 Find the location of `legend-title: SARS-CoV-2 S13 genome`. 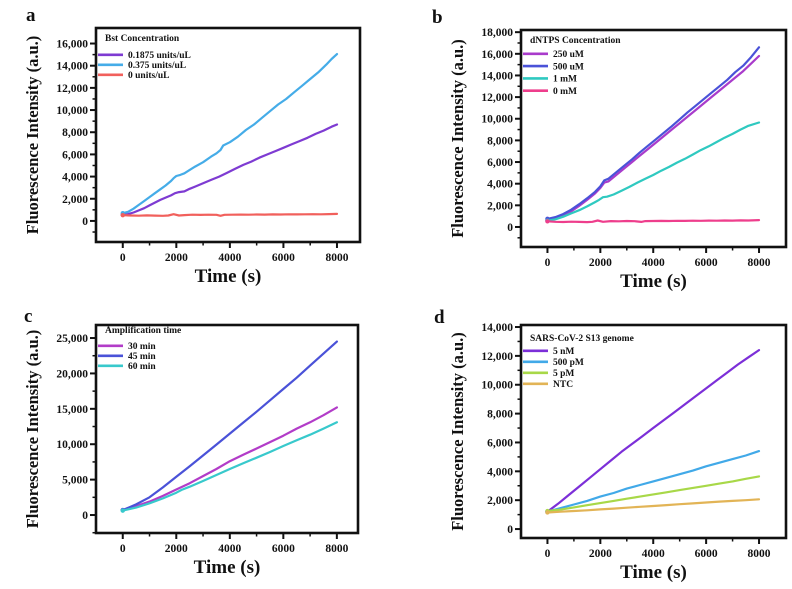

legend-title: SARS-CoV-2 S13 genome is located at coordinates (582, 339).